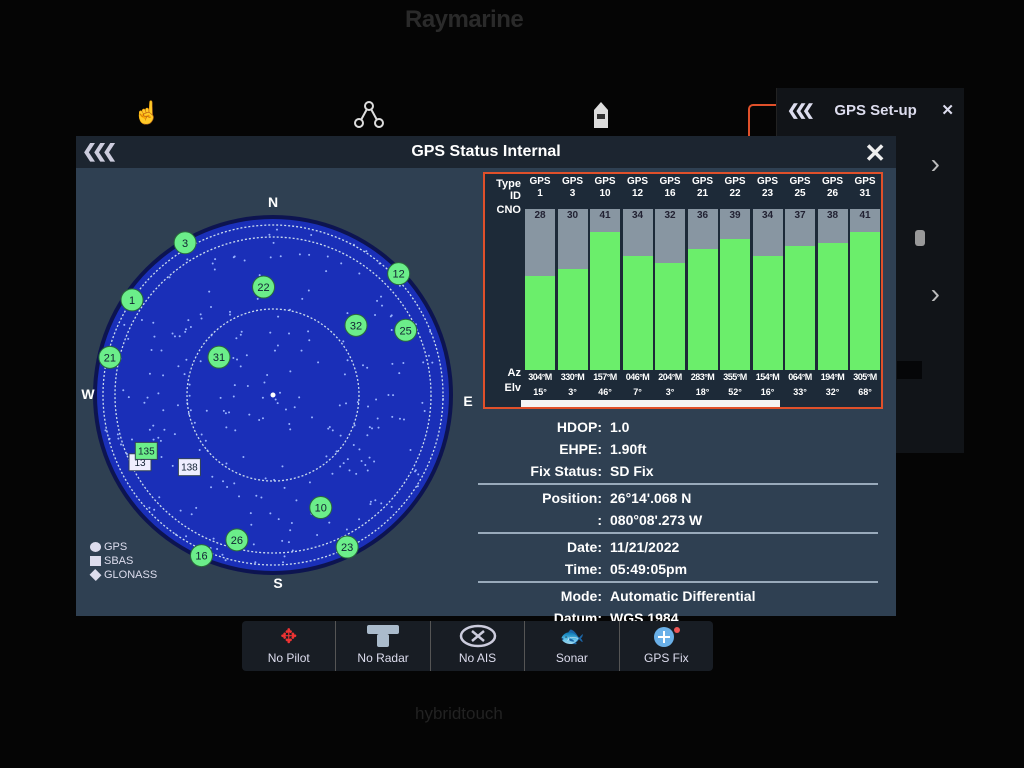 Image resolution: width=1024 pixels, height=768 pixels. I want to click on status-pilot: ✥ No Pilot, so click(289, 646).